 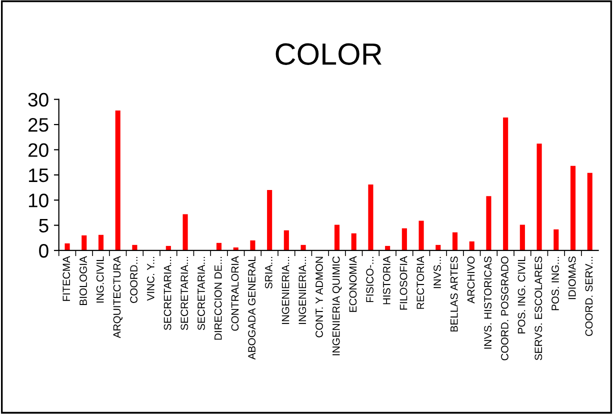 I want to click on x-tick-label: ECONOMIA, so click(x=353, y=284).